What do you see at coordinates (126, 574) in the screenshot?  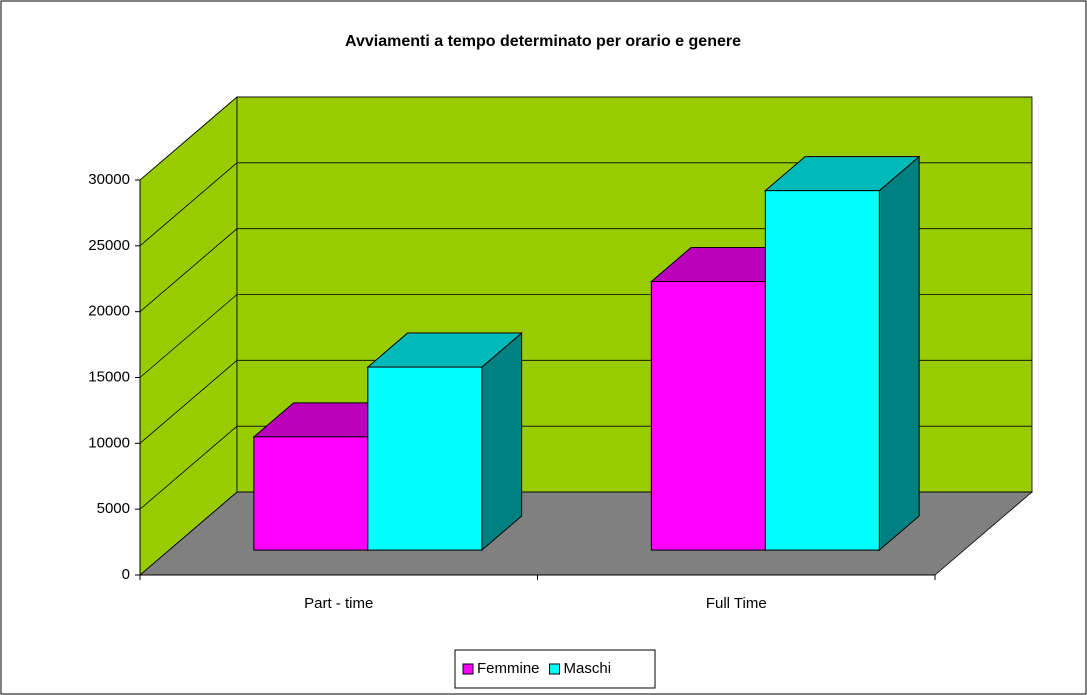 I see `y-tick-label: 0` at bounding box center [126, 574].